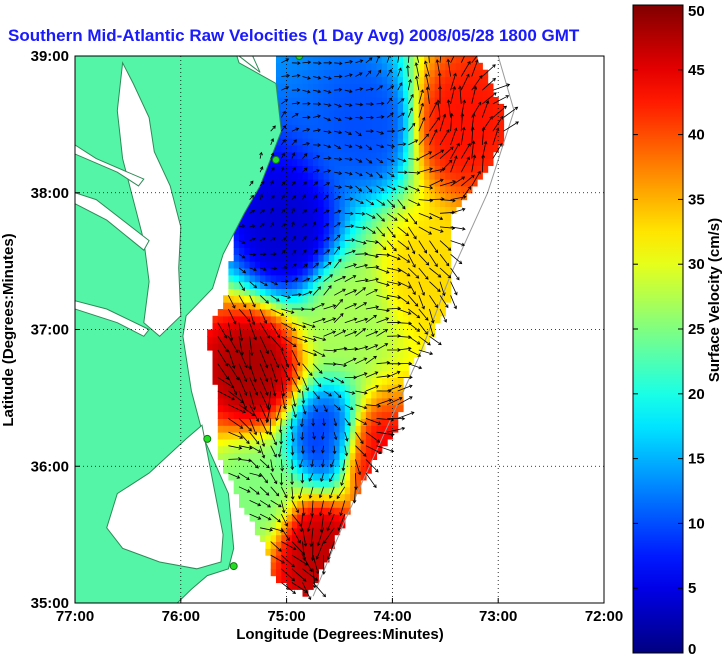 Image resolution: width=724 pixels, height=659 pixels. I want to click on y-tick-label: 35:00, so click(50, 603).